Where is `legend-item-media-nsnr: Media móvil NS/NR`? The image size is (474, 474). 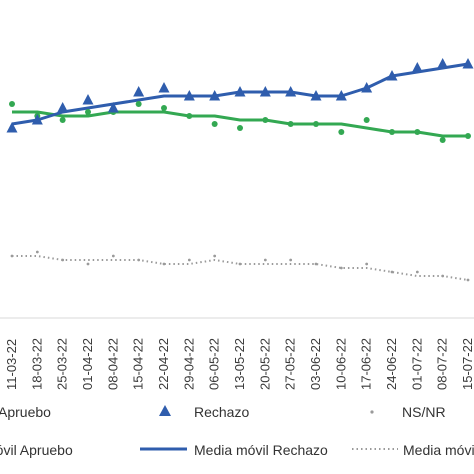 legend-item-media-nsnr: Media móvil NS/NR is located at coordinates (413, 450).